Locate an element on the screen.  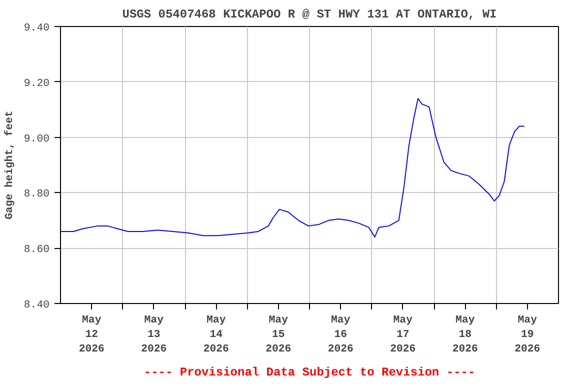
x-tick-label: May 18 2026 is located at coordinates (465, 335).